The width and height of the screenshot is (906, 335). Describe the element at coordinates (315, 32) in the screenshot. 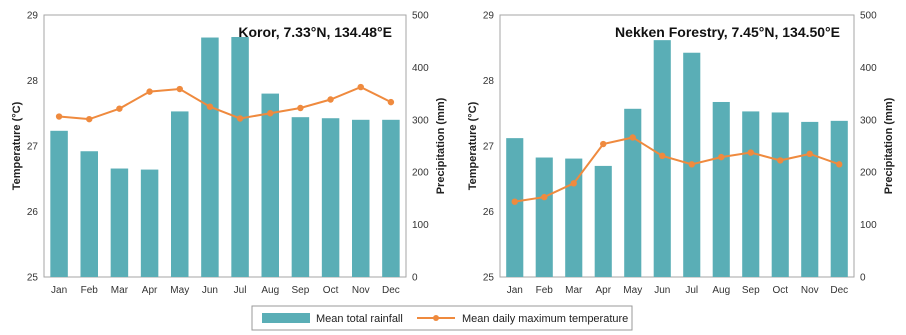

I see `chart-title: Koror, 7.33°N, 134.48°E` at that location.